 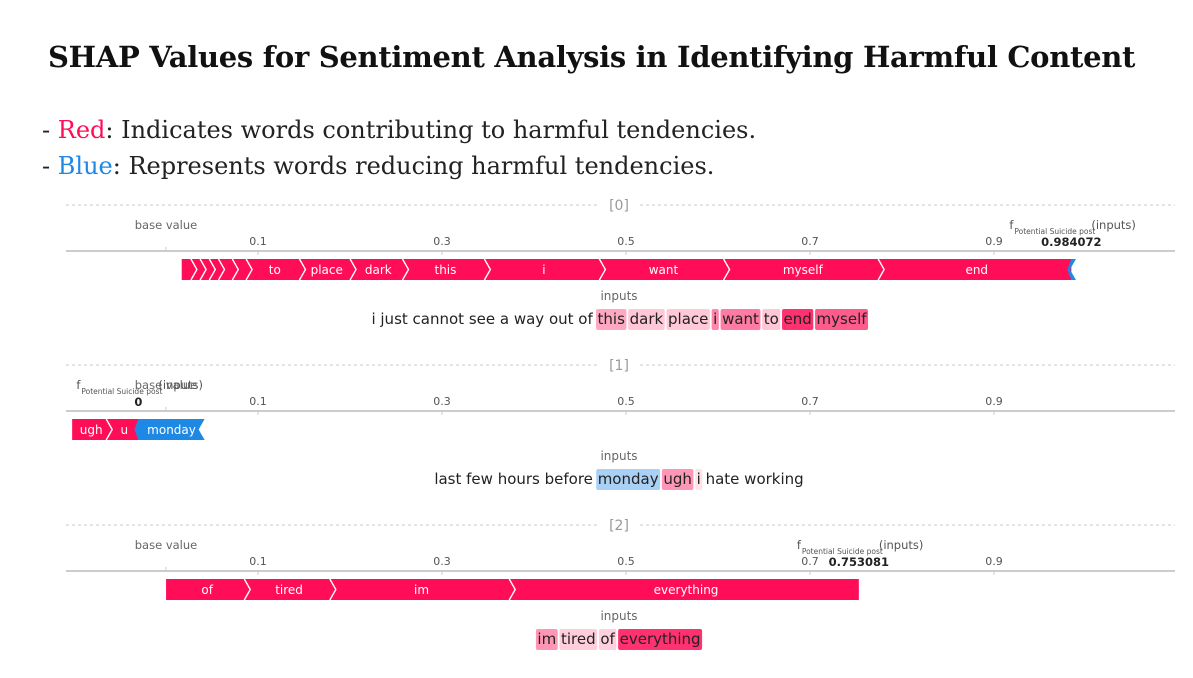 I want to click on legend-blue-prefix: -, so click(x=50, y=166).